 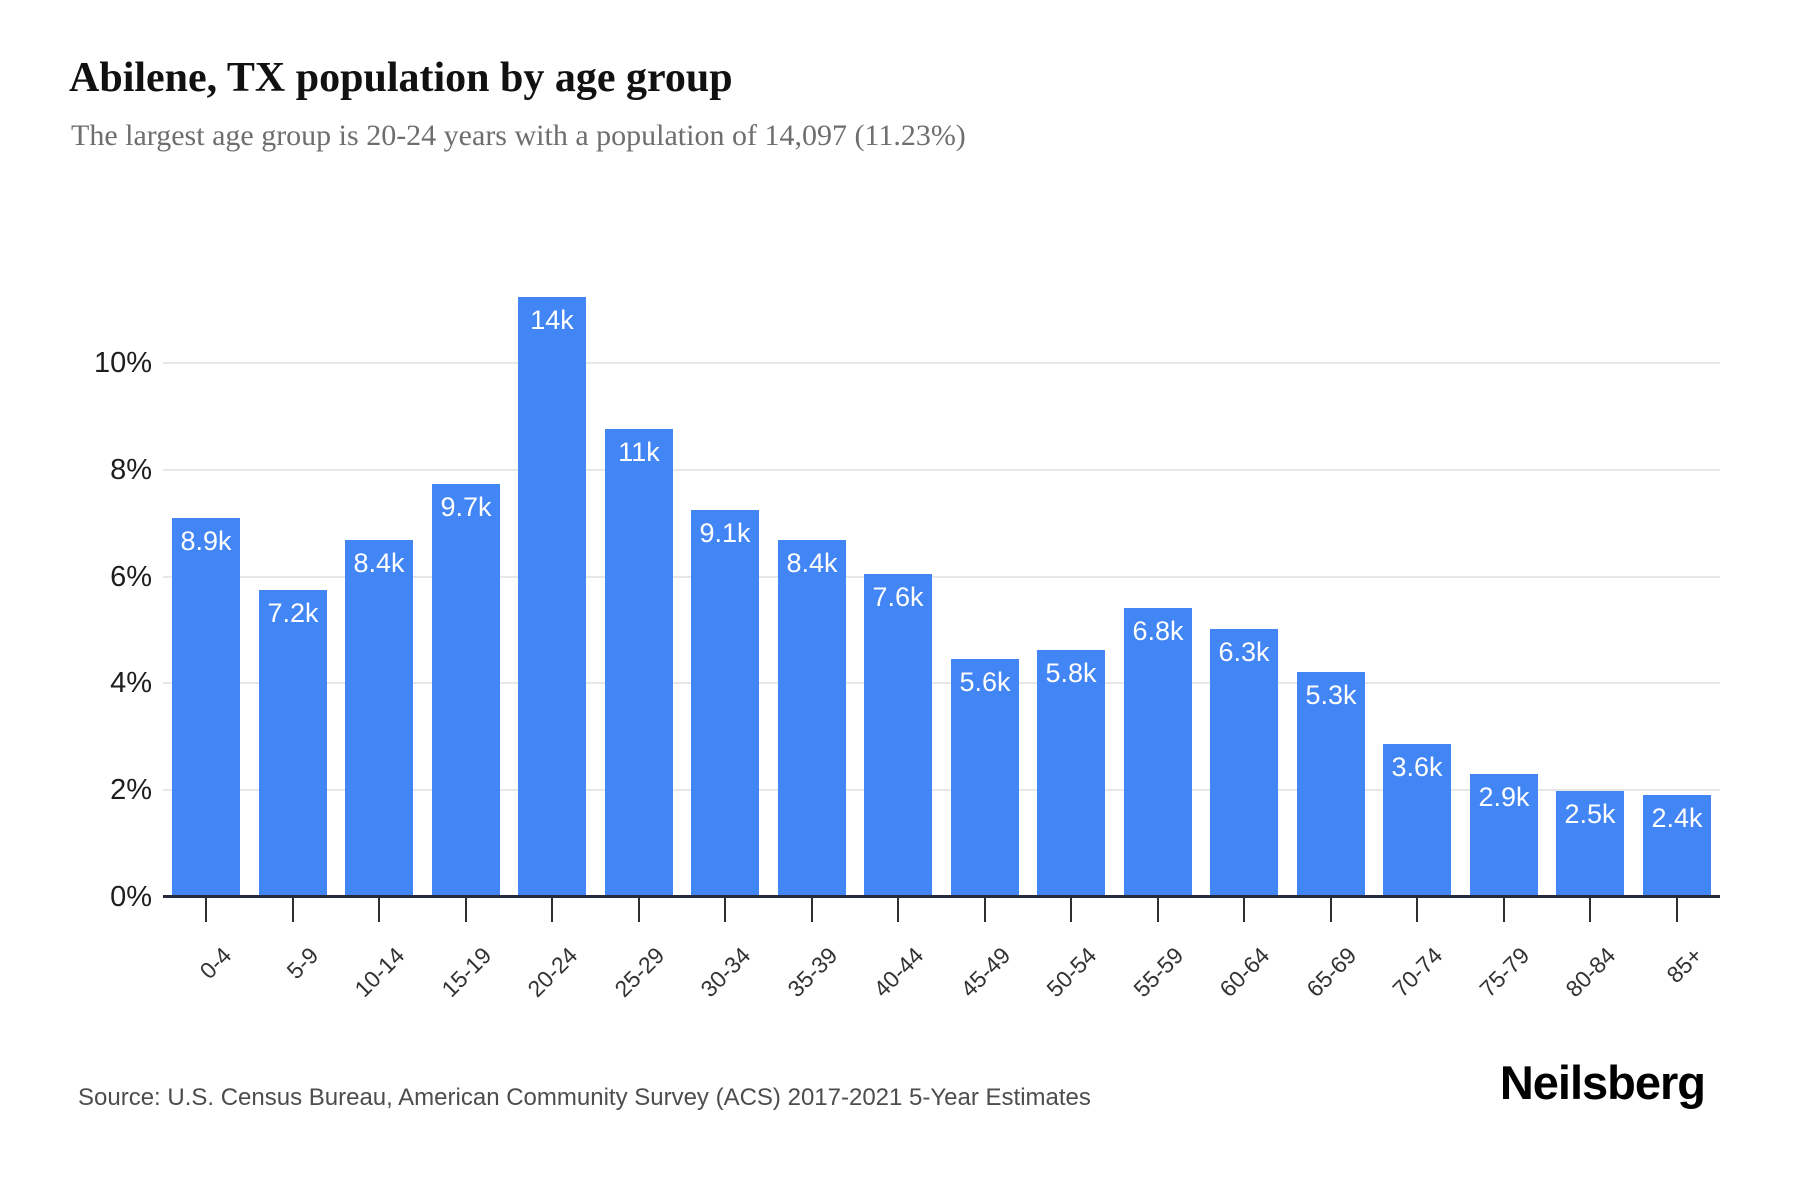 I want to click on bar-value-label: 14k, so click(x=552, y=320).